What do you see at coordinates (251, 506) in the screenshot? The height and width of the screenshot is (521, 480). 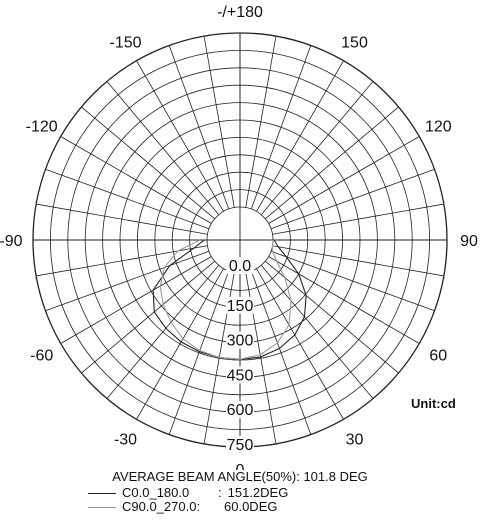 I see `legend-value: 60.0DEG` at bounding box center [251, 506].